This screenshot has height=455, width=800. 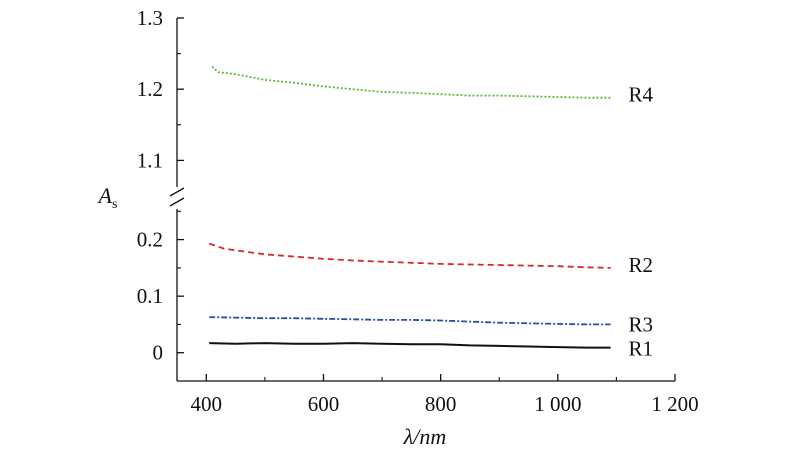 What do you see at coordinates (177, 197) in the screenshot?
I see `axis-break-mark` at bounding box center [177, 197].